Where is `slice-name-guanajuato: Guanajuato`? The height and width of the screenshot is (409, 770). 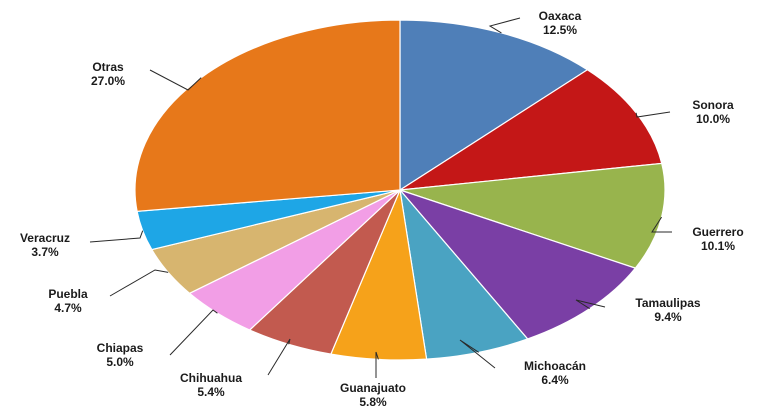
slice-name-guanajuato: Guanajuato is located at coordinates (373, 388).